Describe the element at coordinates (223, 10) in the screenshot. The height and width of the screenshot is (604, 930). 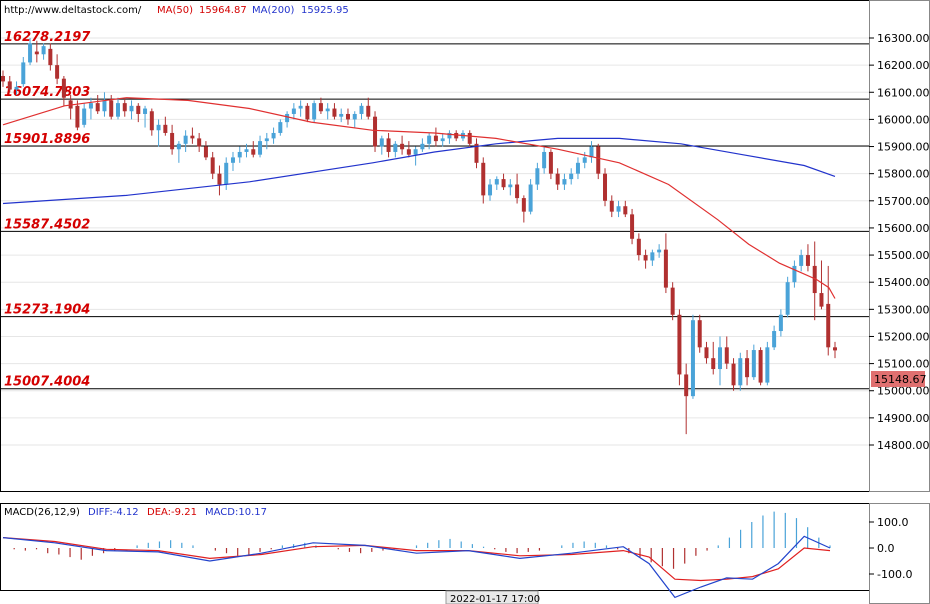
I see `ma50-value: 15964.87` at that location.